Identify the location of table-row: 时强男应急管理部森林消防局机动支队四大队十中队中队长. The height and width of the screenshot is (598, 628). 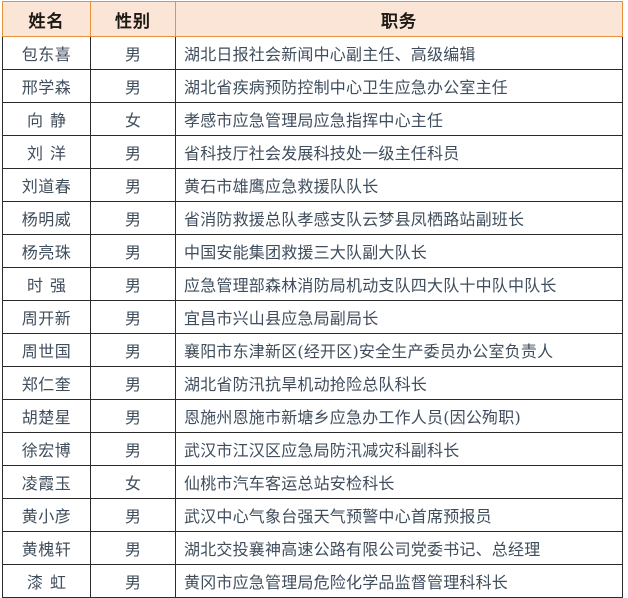
(312, 284).